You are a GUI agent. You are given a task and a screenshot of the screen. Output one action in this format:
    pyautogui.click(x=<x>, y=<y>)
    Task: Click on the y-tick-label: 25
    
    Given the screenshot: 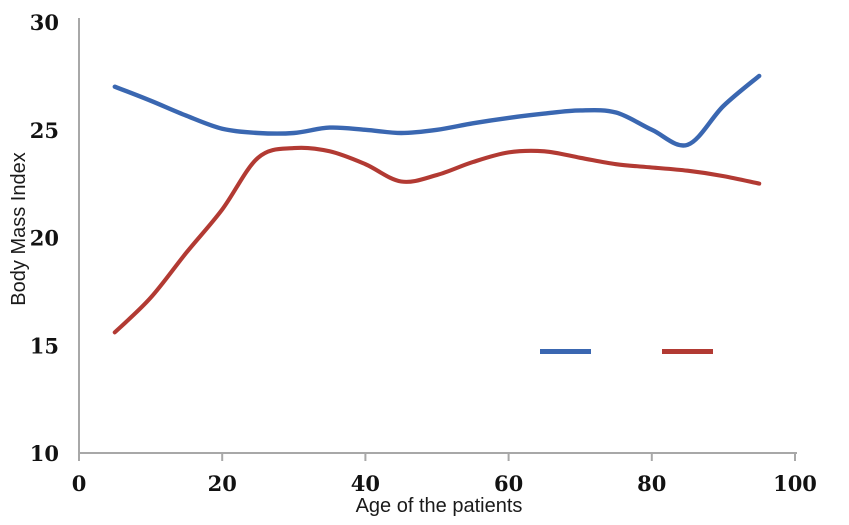 What is the action you would take?
    pyautogui.click(x=44, y=130)
    